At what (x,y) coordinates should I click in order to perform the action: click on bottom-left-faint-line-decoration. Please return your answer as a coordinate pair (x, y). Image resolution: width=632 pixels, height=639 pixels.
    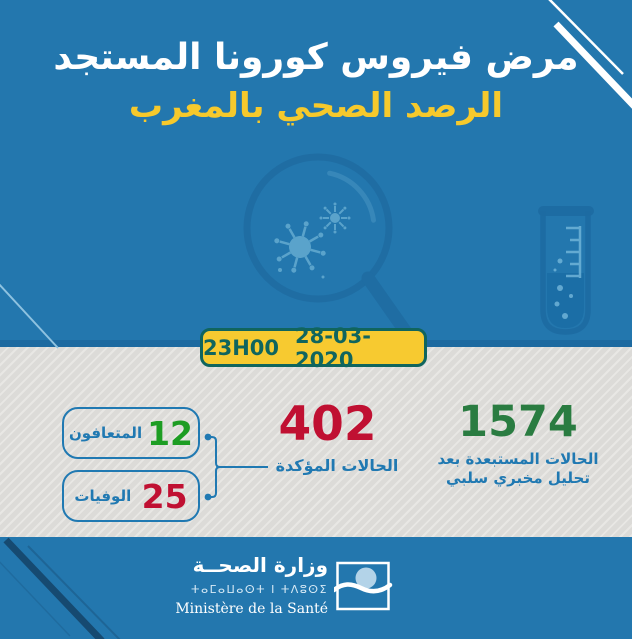
    Looking at the image, I should click on (35, 599).